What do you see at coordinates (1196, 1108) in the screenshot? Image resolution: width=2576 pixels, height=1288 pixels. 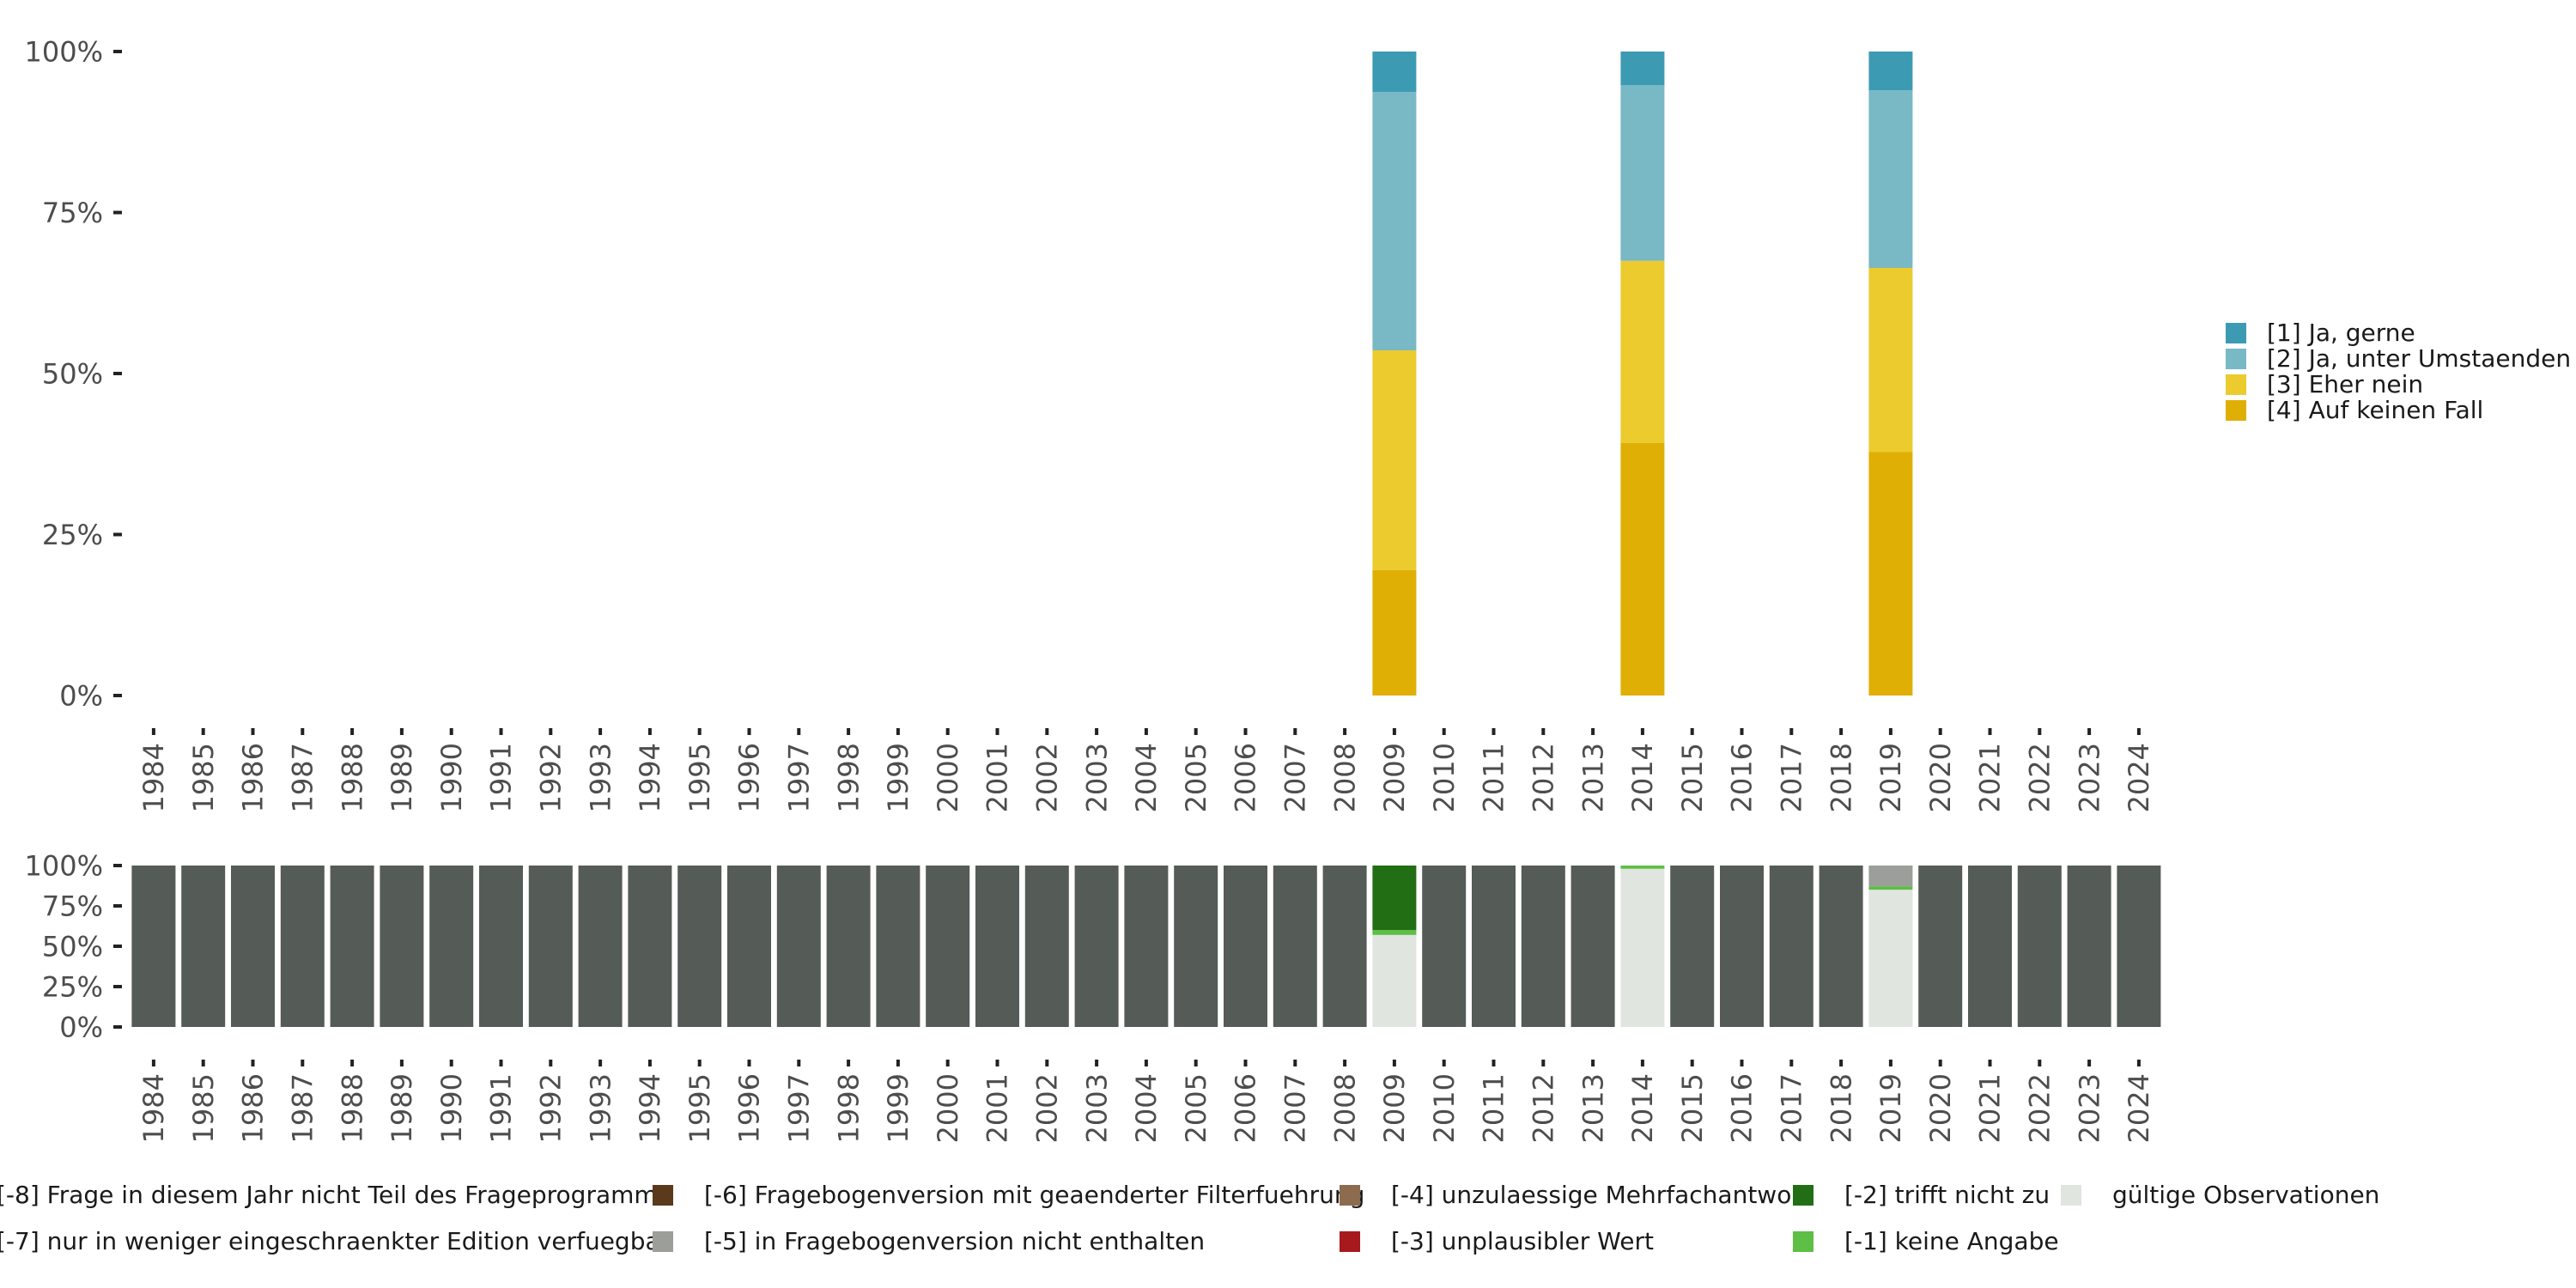 I see `x-tick-label: 2005` at bounding box center [1196, 1108].